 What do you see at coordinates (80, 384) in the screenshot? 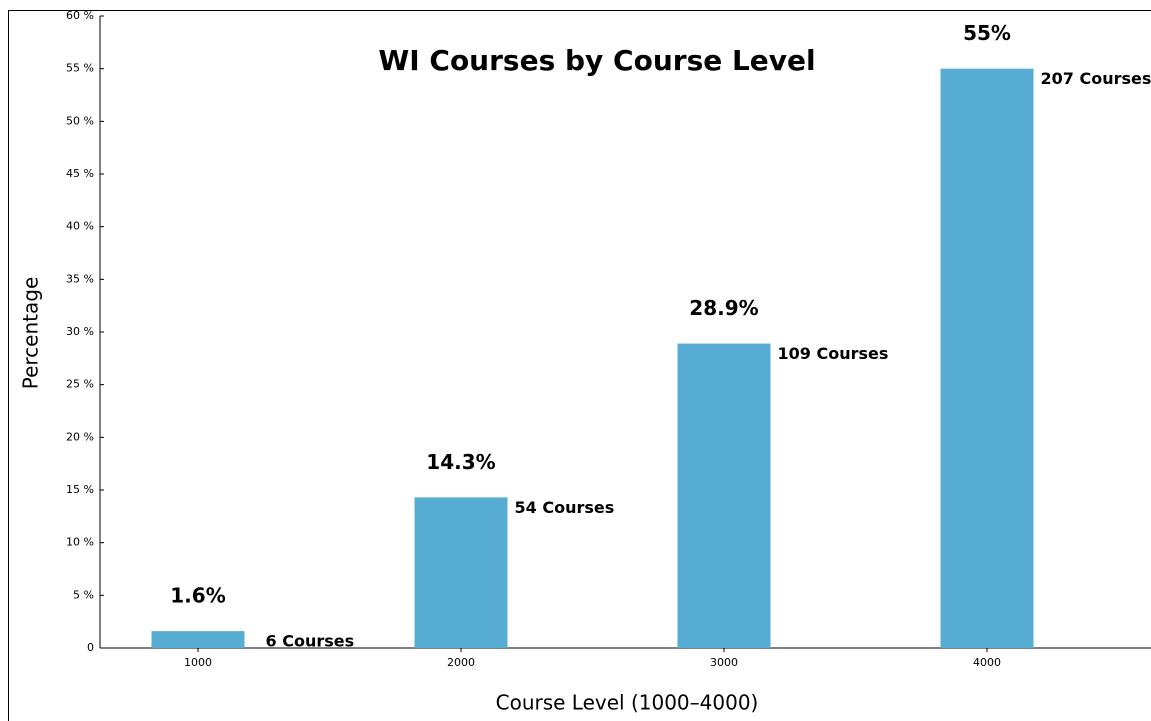
I see `y-tick-label: 25 %` at bounding box center [80, 384].